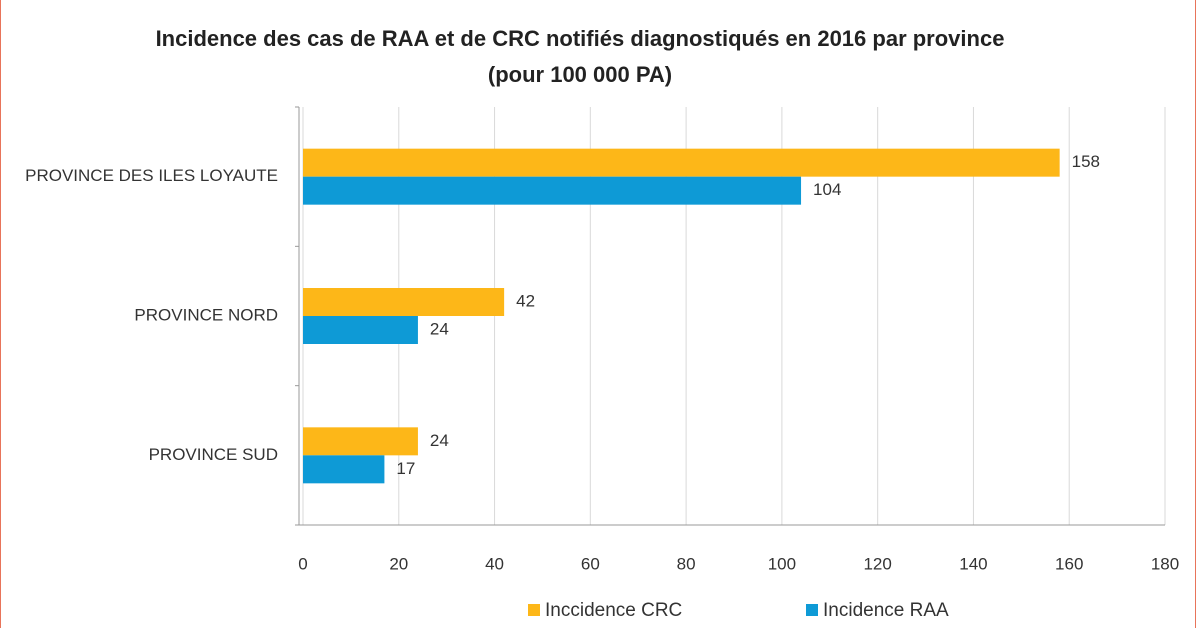 This screenshot has width=1196, height=628. Describe the element at coordinates (1069, 563) in the screenshot. I see `x-tick-label: 160` at that location.